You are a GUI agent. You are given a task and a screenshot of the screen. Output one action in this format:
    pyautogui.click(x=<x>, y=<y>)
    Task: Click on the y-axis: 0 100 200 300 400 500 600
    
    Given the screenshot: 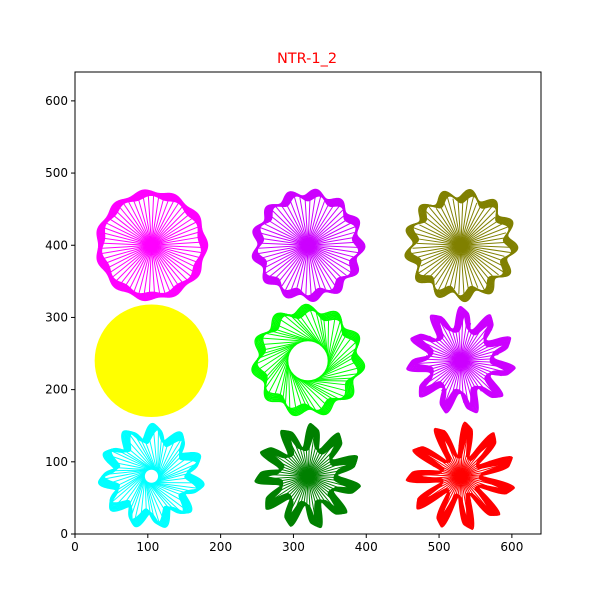 What is the action you would take?
    pyautogui.click(x=60, y=317)
    